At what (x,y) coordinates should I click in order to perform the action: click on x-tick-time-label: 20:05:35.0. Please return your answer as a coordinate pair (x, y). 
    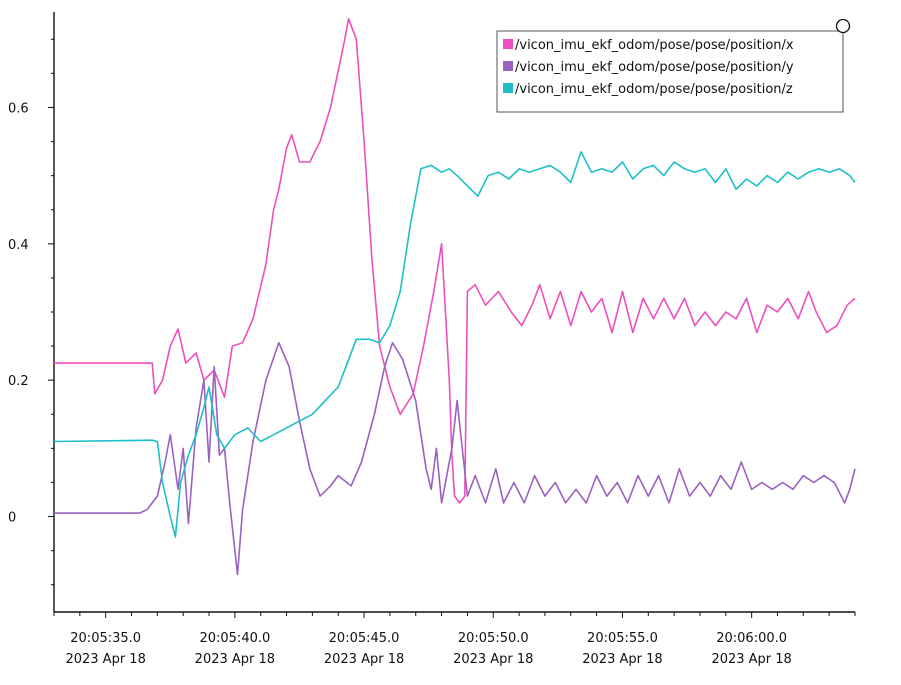
    Looking at the image, I should click on (105, 638).